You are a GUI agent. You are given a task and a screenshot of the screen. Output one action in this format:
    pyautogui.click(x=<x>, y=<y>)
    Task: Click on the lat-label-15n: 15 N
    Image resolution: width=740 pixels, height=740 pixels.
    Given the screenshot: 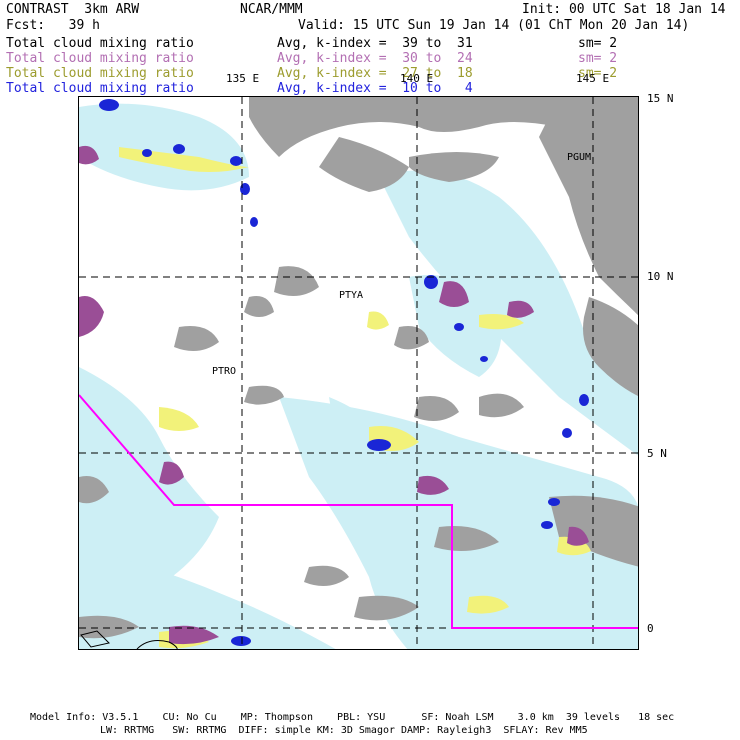 What is the action you would take?
    pyautogui.click(x=660, y=98)
    